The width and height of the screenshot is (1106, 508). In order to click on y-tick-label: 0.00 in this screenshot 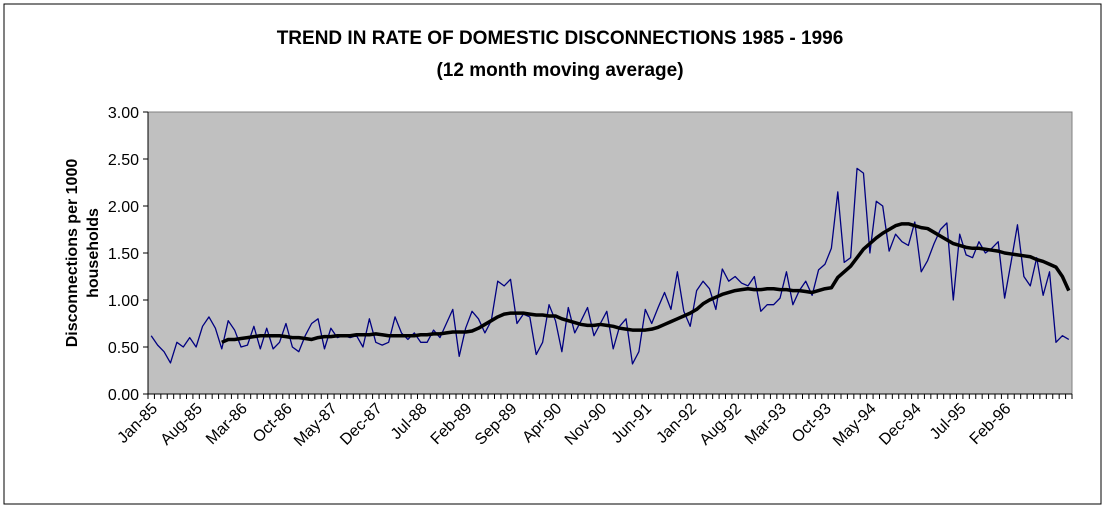, I will do `click(123, 395)`.